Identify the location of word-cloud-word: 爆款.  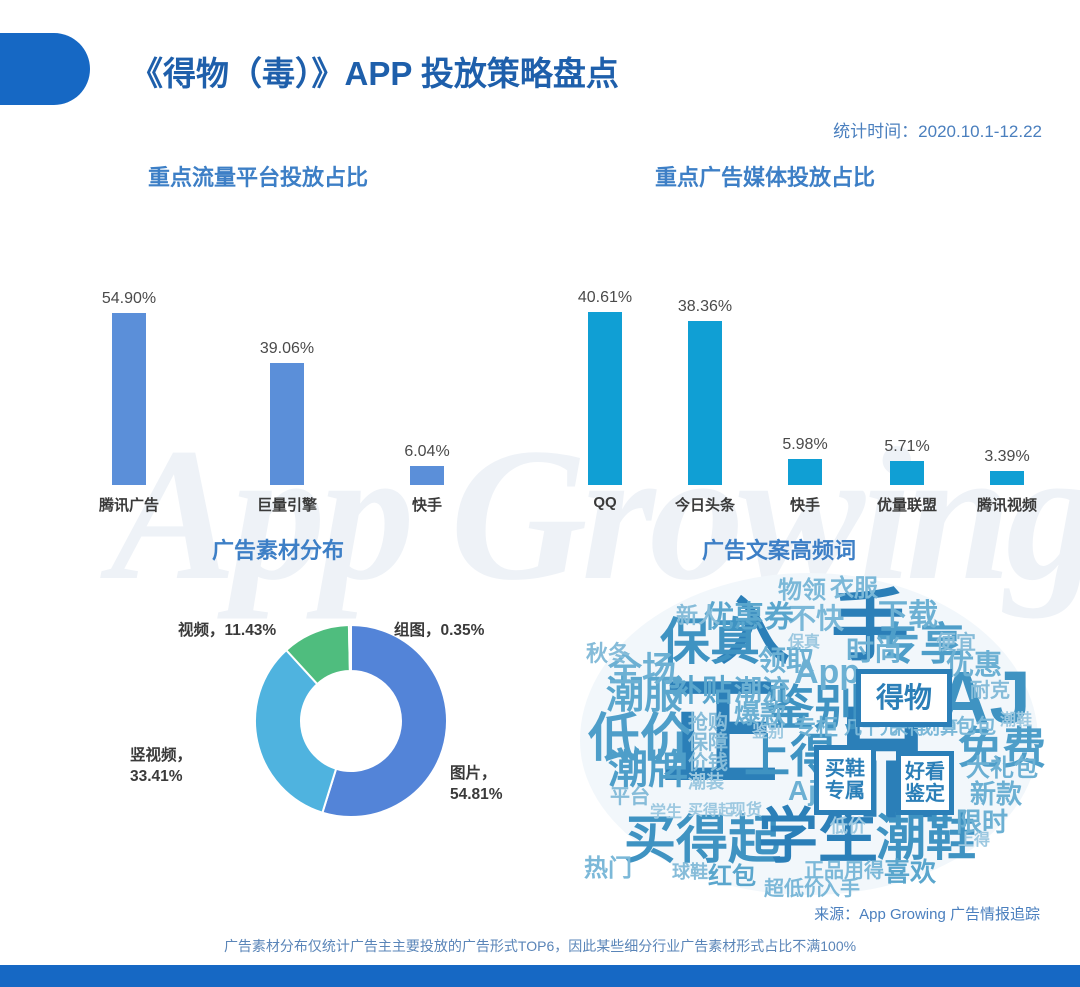
(760, 714).